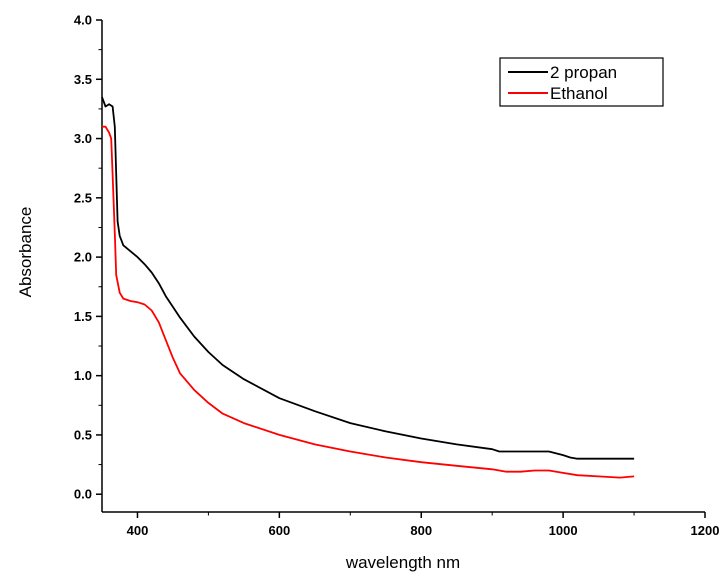 Image resolution: width=725 pixels, height=579 pixels. Describe the element at coordinates (402, 562) in the screenshot. I see `x-axis-title: wavelength nm` at that location.